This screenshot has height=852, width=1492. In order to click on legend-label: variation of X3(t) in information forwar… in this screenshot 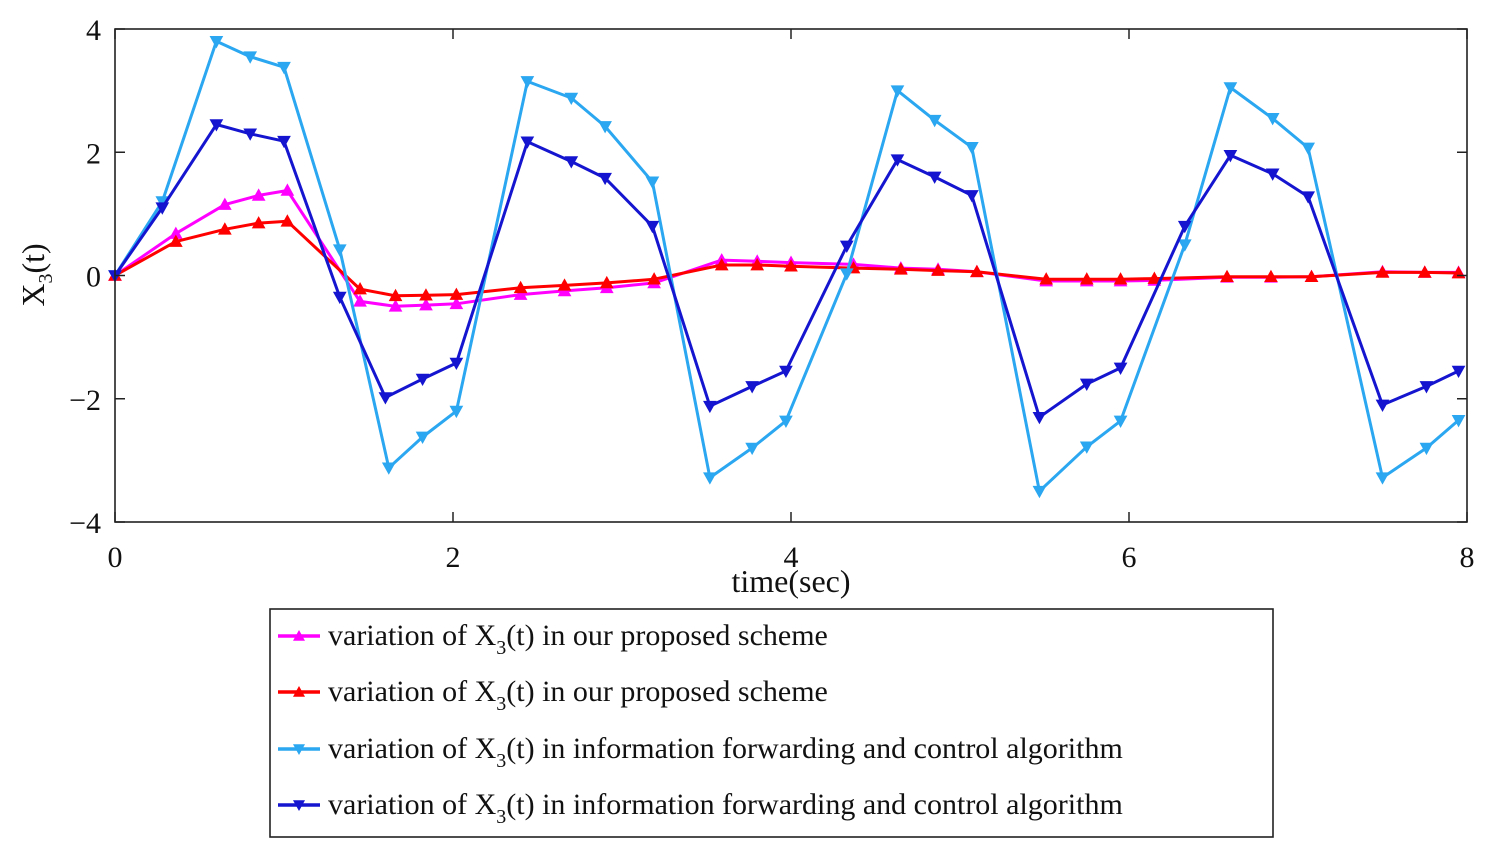, I will do `click(725, 808)`.